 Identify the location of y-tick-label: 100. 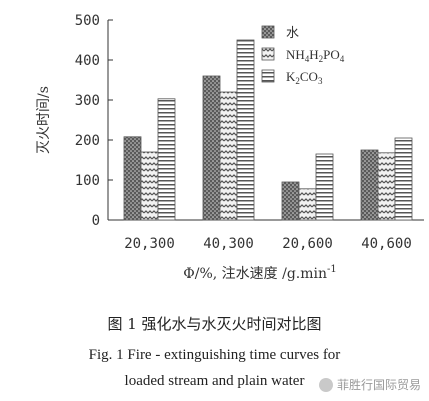
(87, 181).